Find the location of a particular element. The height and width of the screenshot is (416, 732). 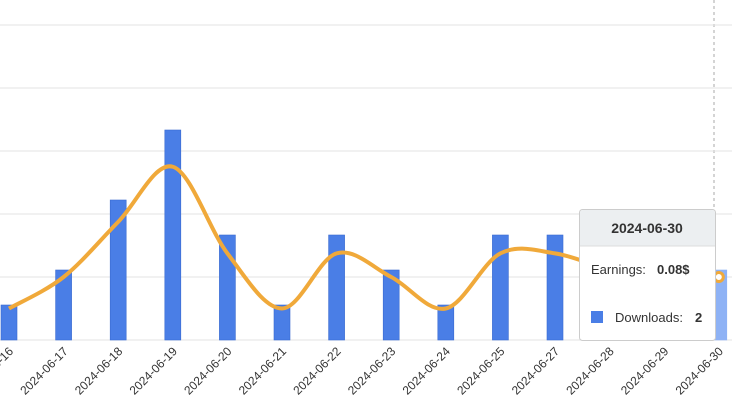

x-tick-label: 2024-06-29 is located at coordinates (645, 371).